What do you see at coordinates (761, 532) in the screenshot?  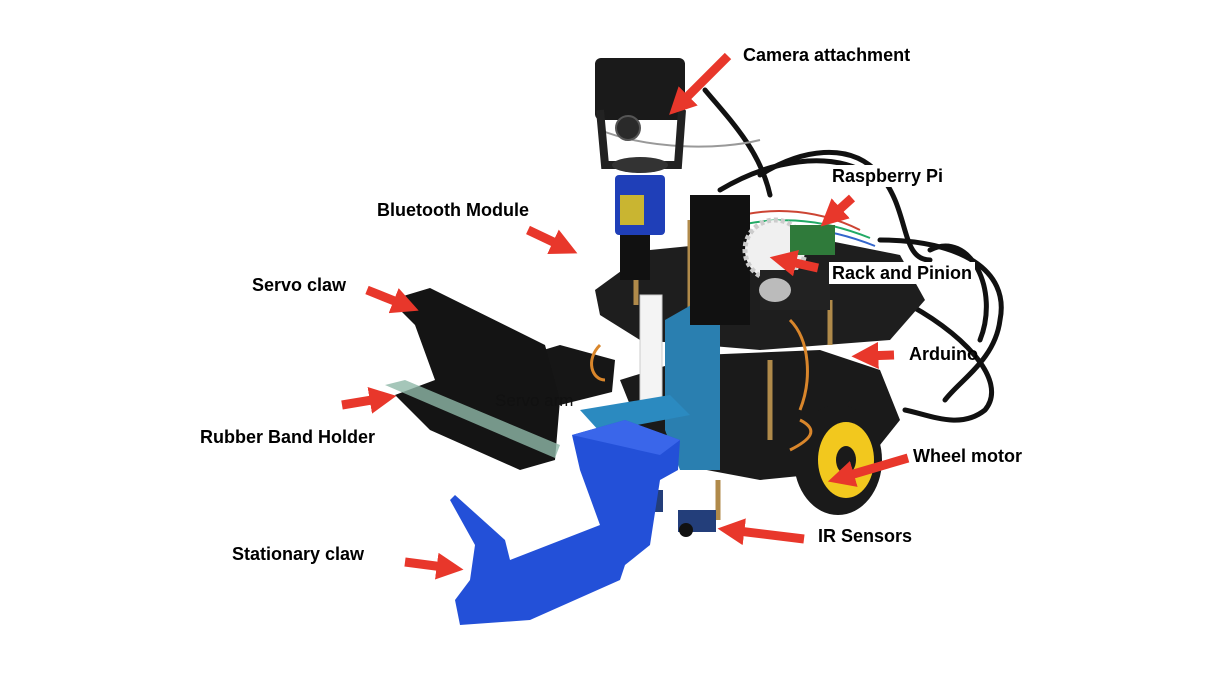 I see `arrow-ir-sensors` at bounding box center [761, 532].